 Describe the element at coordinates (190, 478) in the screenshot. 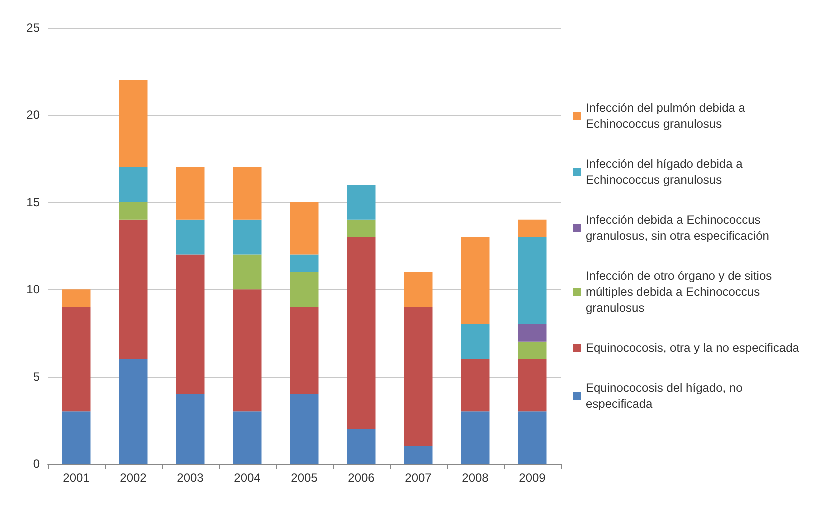

I see `x-tick-label: 2003` at that location.